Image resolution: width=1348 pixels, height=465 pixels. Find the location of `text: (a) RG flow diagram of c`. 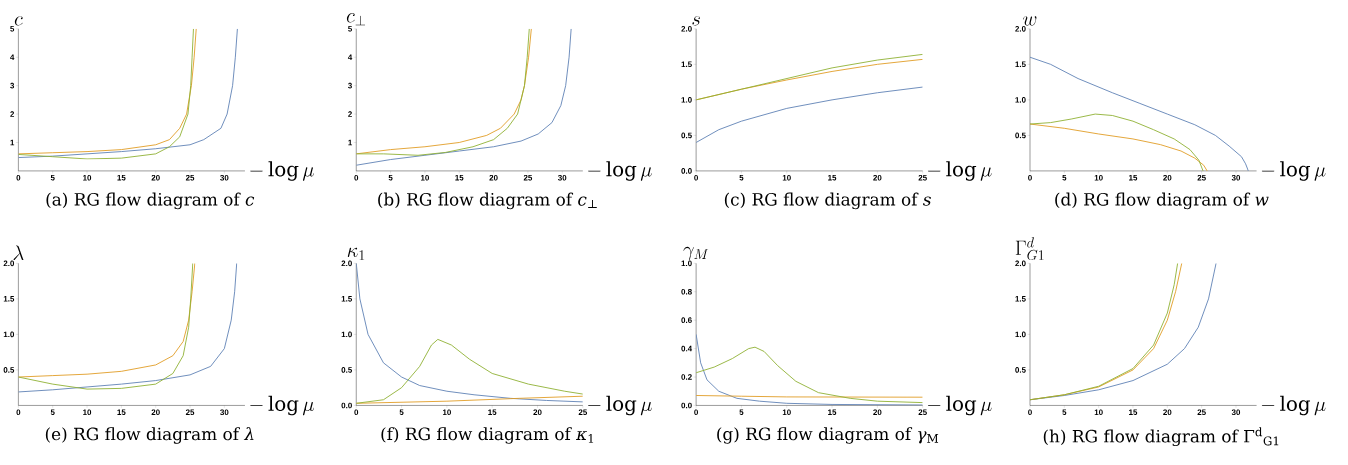

text: (a) RG flow diagram of c is located at coordinates (150, 201).